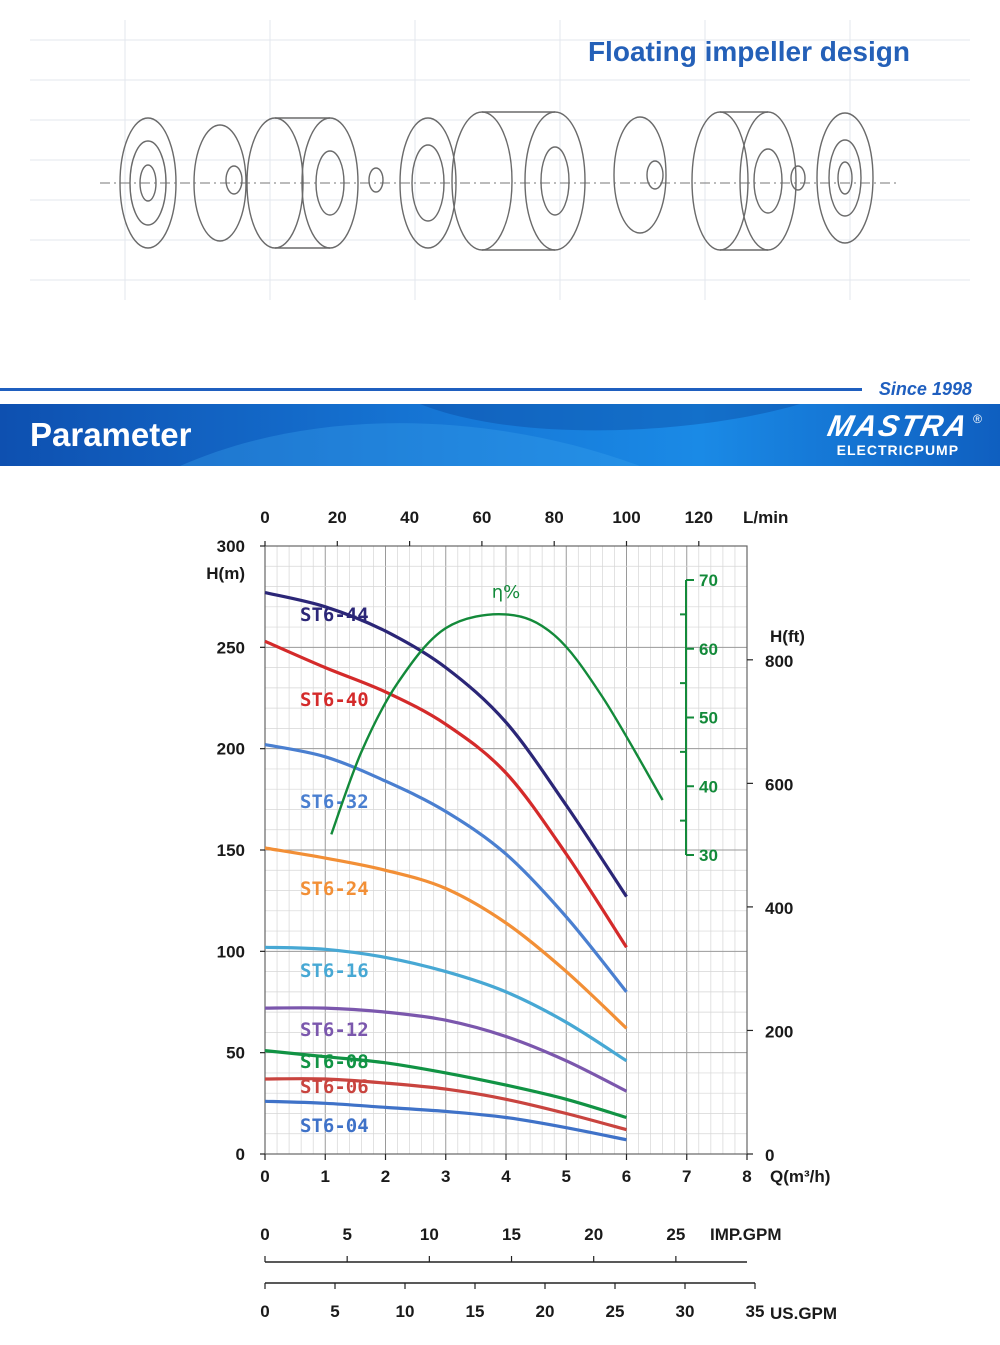  Describe the element at coordinates (225, 573) in the screenshot. I see `y-axis-label: H(m)` at that location.